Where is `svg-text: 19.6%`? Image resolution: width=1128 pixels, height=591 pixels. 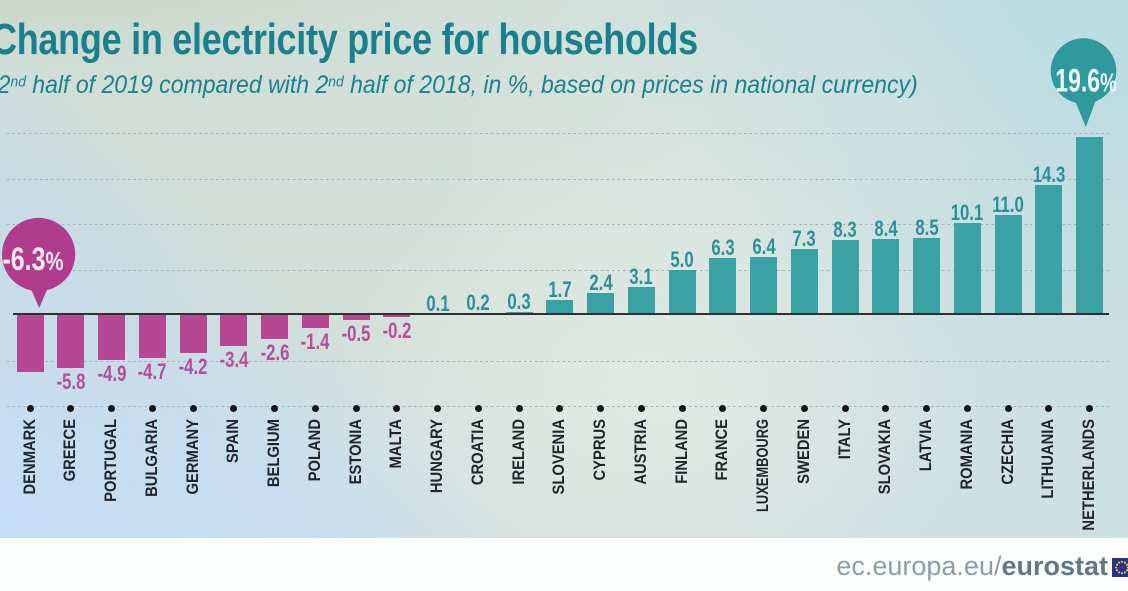 svg-text: 19.6% is located at coordinates (1085, 81).